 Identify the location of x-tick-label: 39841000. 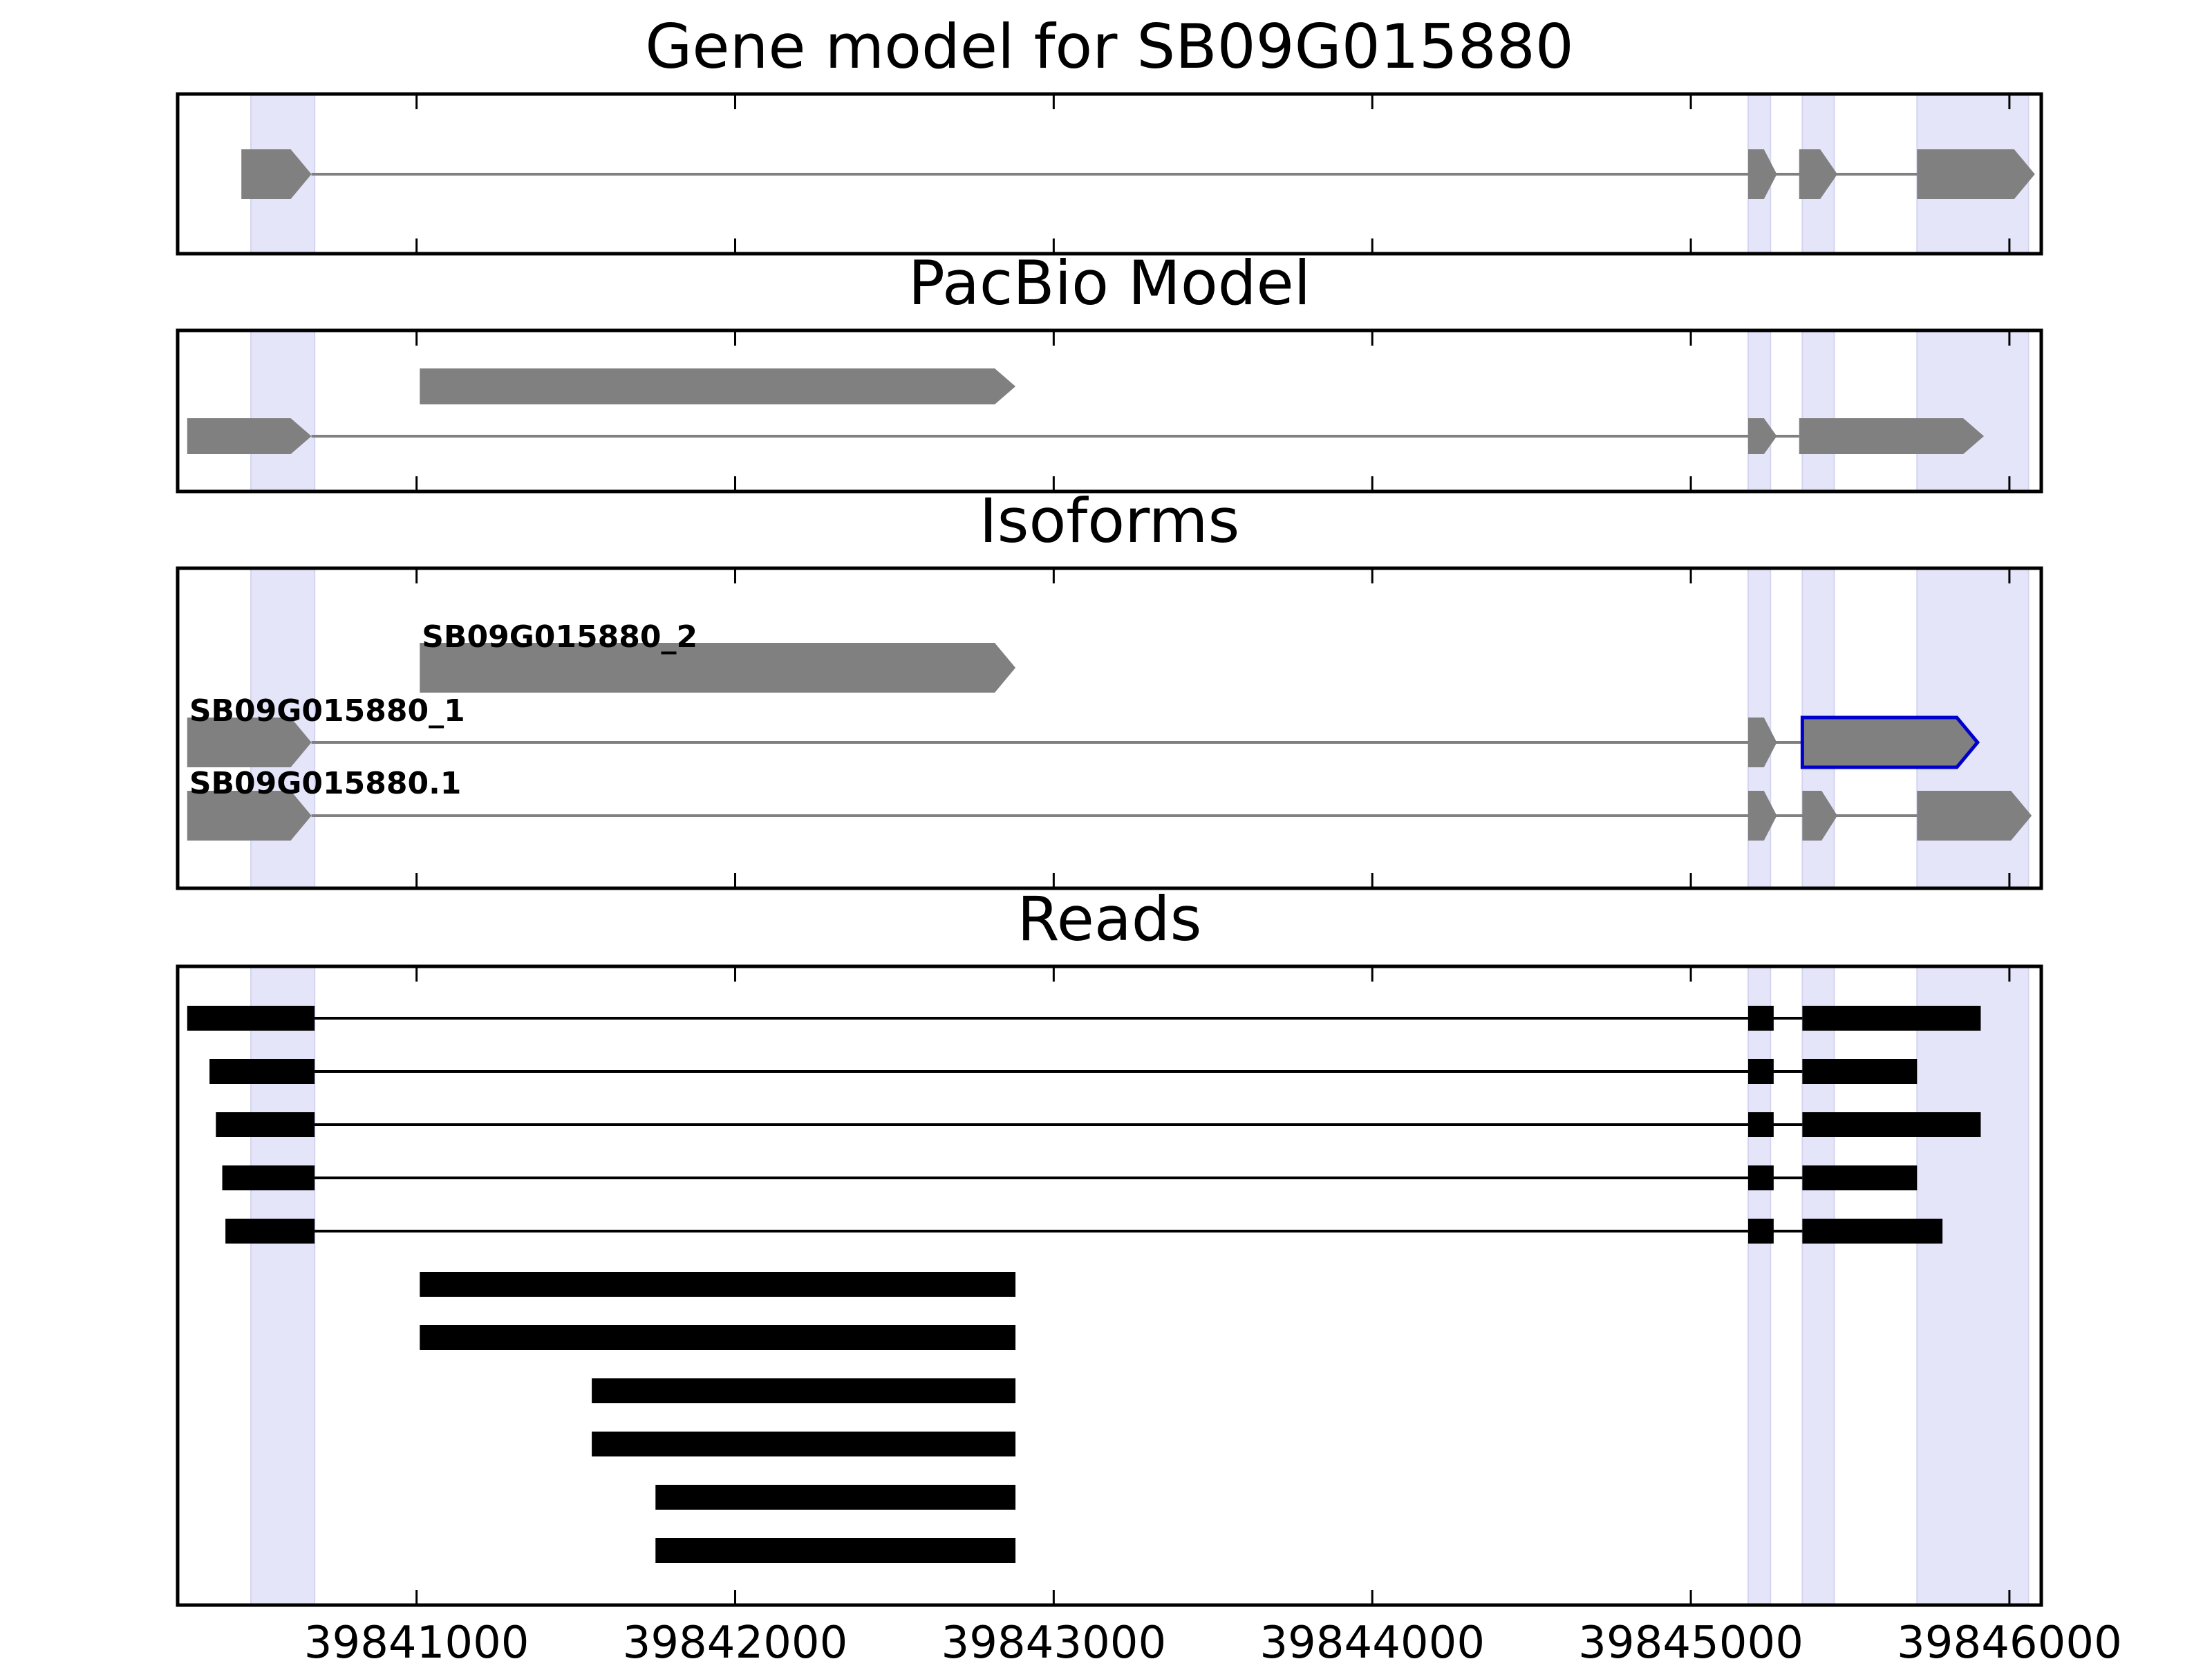
(417, 1638).